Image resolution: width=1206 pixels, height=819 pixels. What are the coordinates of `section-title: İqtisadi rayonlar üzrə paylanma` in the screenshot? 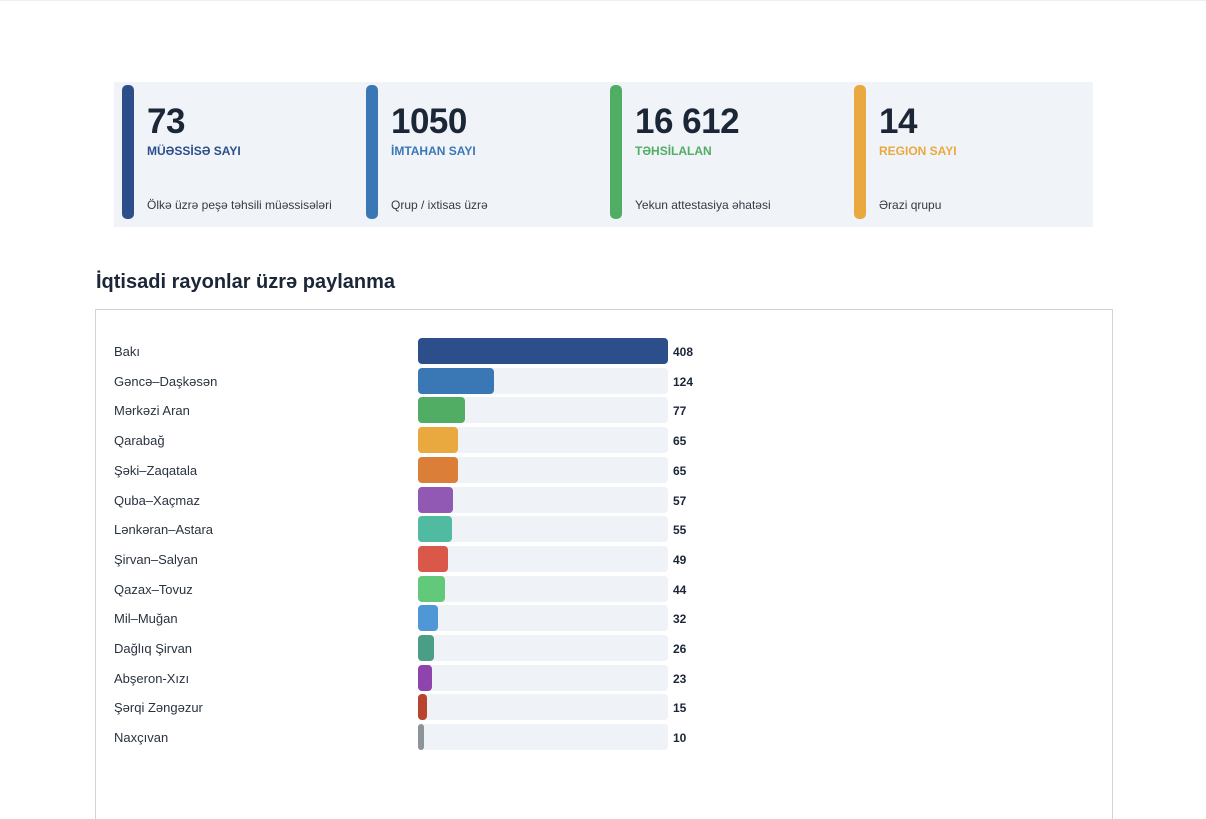 It's located at (245, 282).